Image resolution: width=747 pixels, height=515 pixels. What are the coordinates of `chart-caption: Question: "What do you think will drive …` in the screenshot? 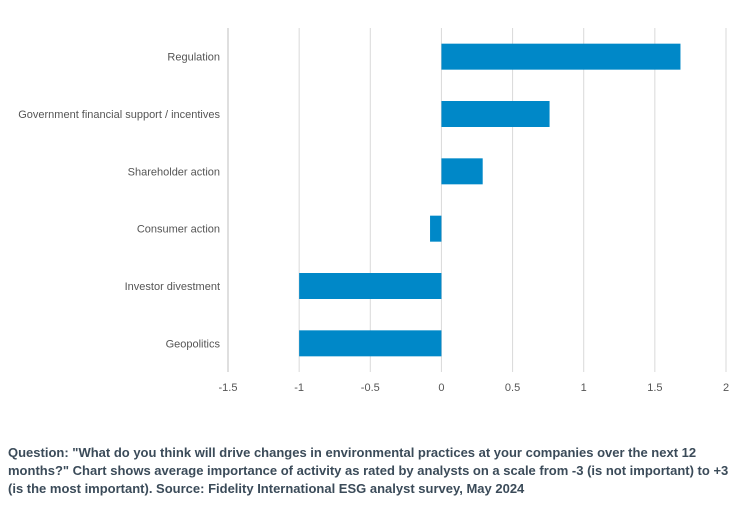 It's located at (368, 470).